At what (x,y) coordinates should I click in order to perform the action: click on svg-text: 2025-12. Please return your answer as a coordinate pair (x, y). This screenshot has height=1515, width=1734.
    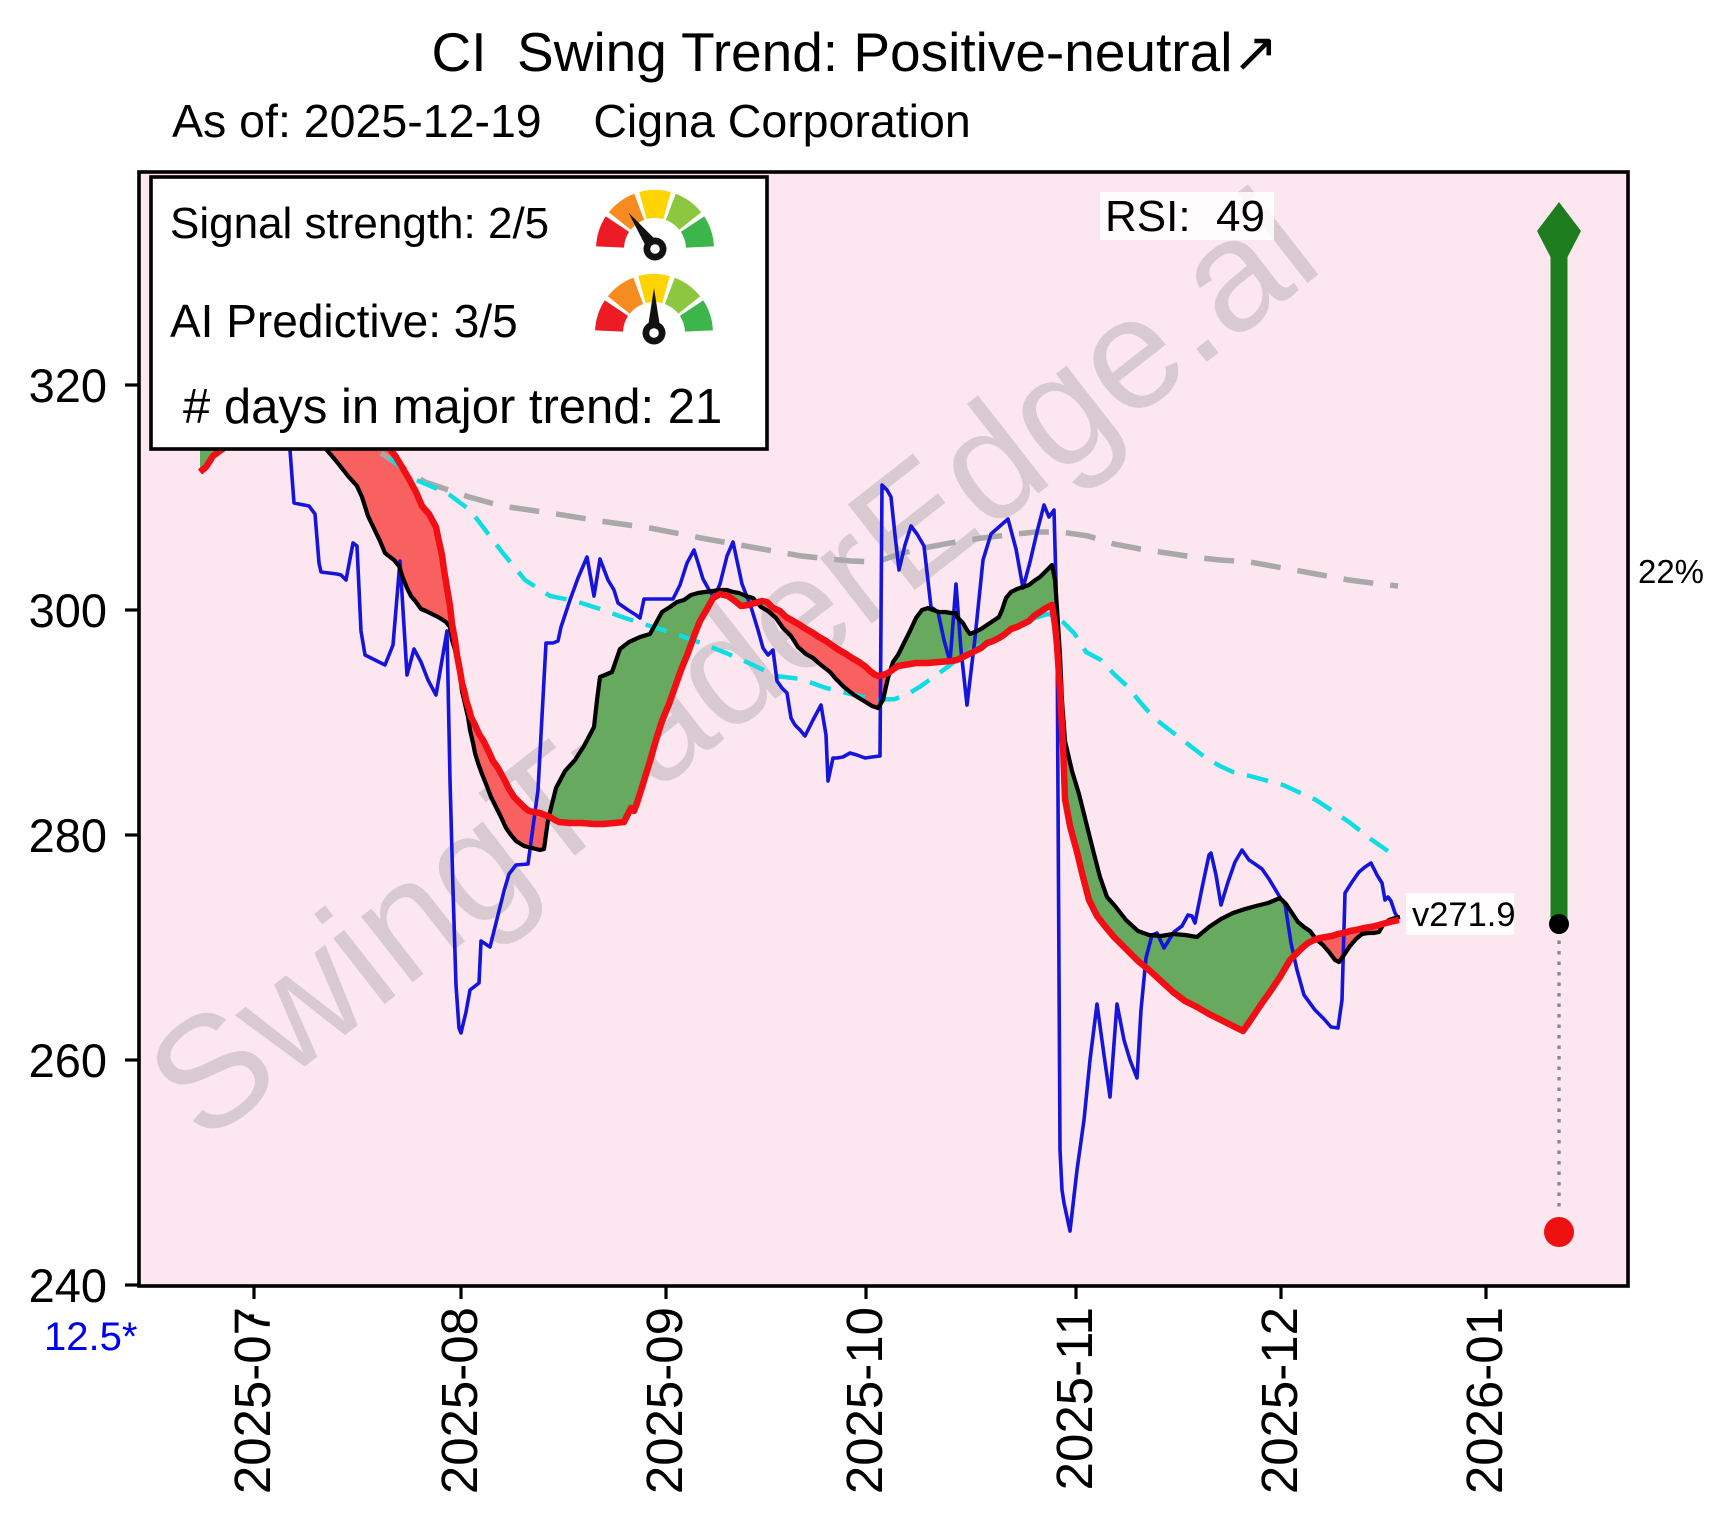
    Looking at the image, I should click on (1279, 1400).